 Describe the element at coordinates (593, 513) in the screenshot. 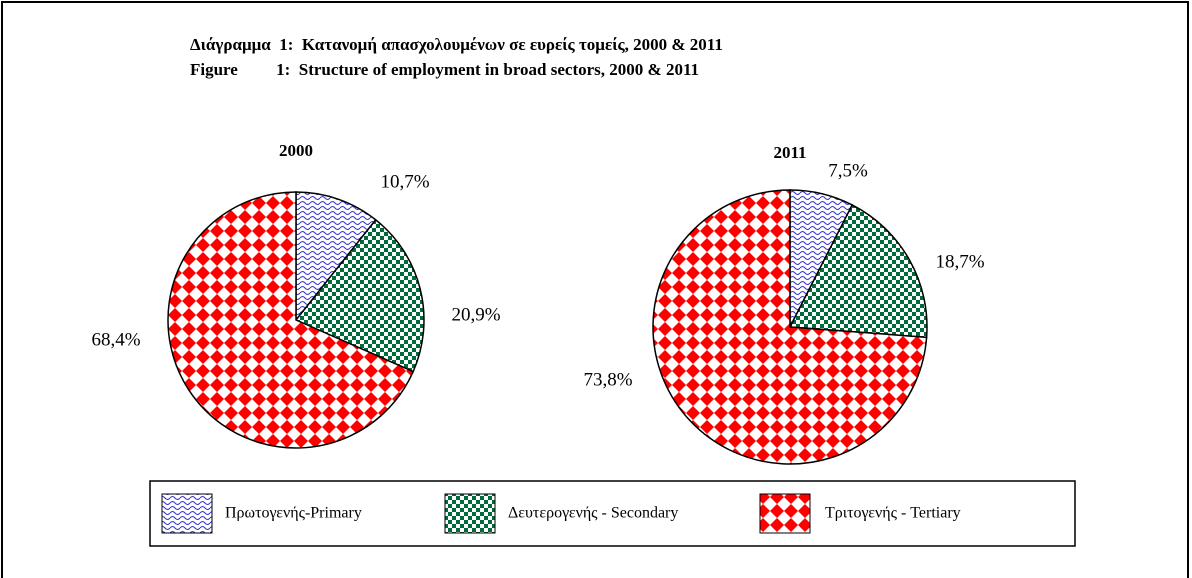

I see `legend-label: Δευτερογενής - Secondary` at that location.